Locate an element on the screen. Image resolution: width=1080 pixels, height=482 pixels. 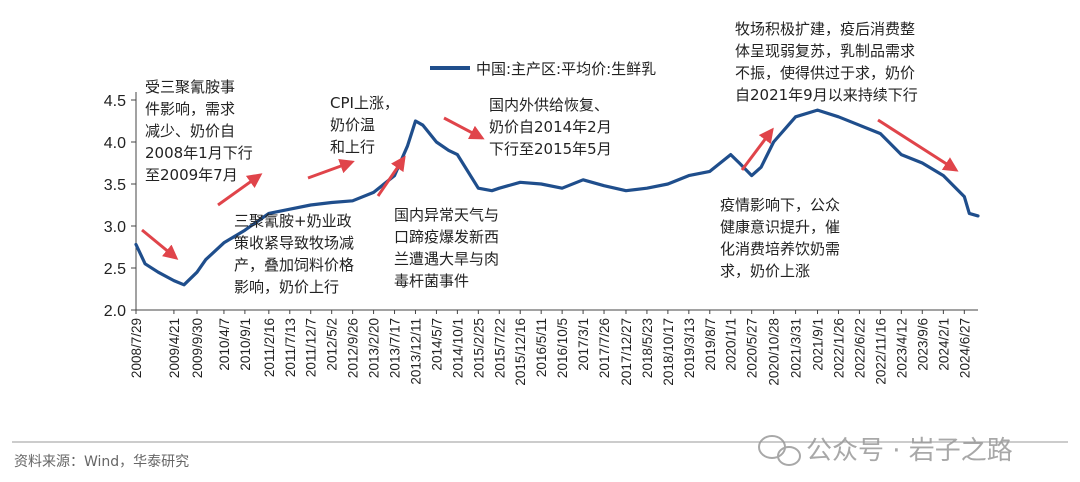
annotation-text: 健康意识提升，催 is located at coordinates (780, 227).